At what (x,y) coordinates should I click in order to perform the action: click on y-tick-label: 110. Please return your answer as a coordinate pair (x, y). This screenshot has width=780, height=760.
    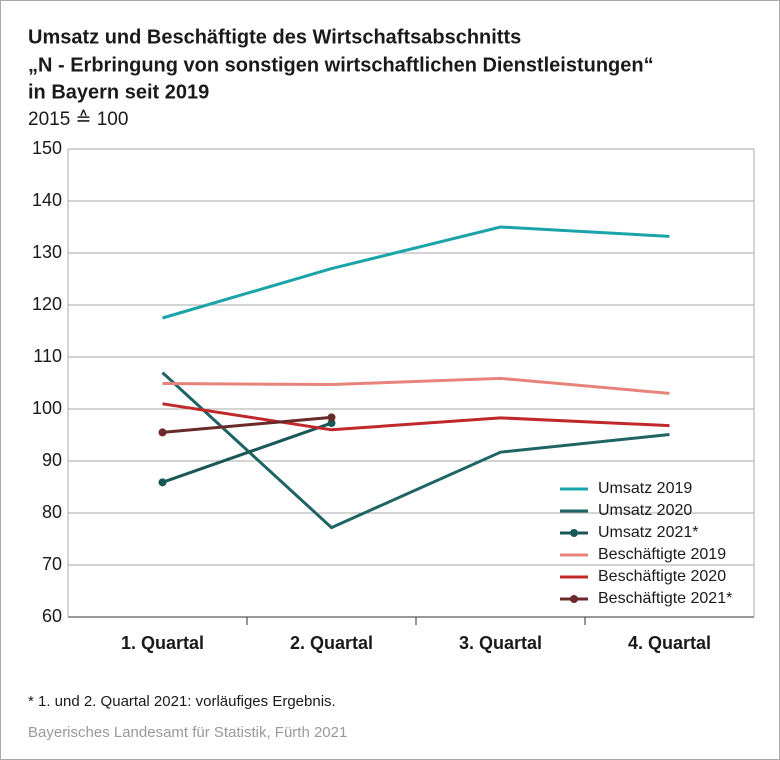
    Looking at the image, I should click on (47, 356).